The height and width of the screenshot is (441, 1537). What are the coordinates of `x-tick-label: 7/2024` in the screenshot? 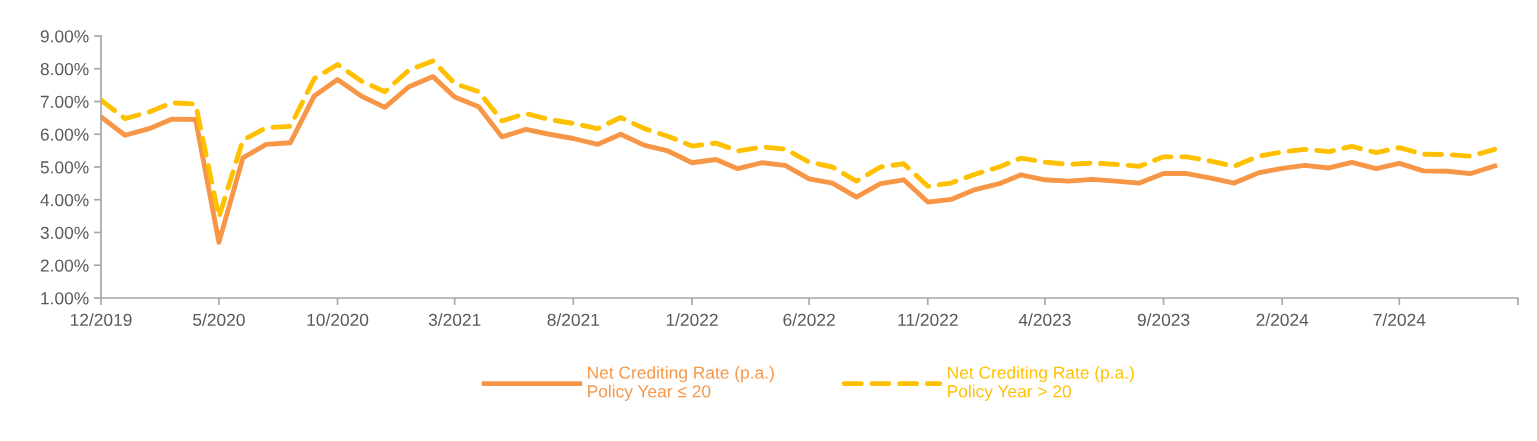 It's located at (1399, 320).